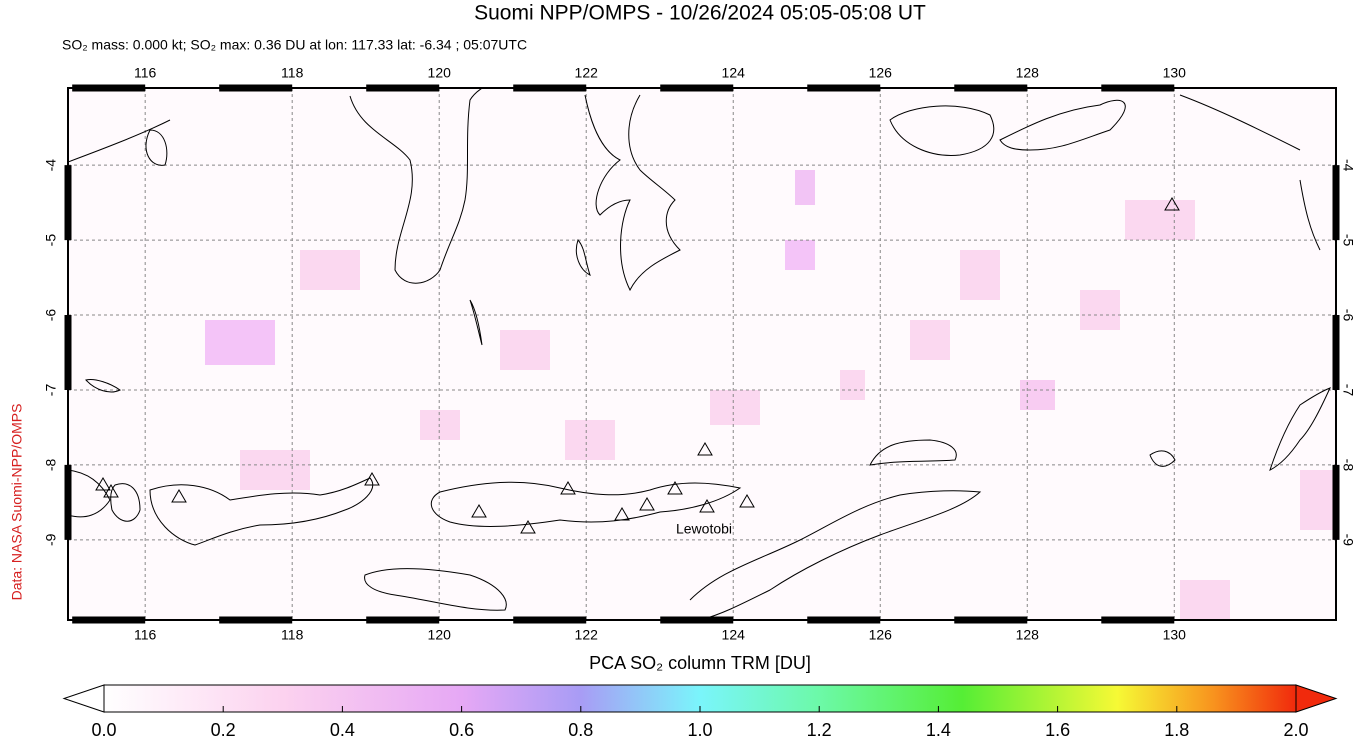 The image size is (1359, 743). Describe the element at coordinates (700, 663) in the screenshot. I see `colorbar-label: PCA SO₂ column TRM [DU]` at that location.